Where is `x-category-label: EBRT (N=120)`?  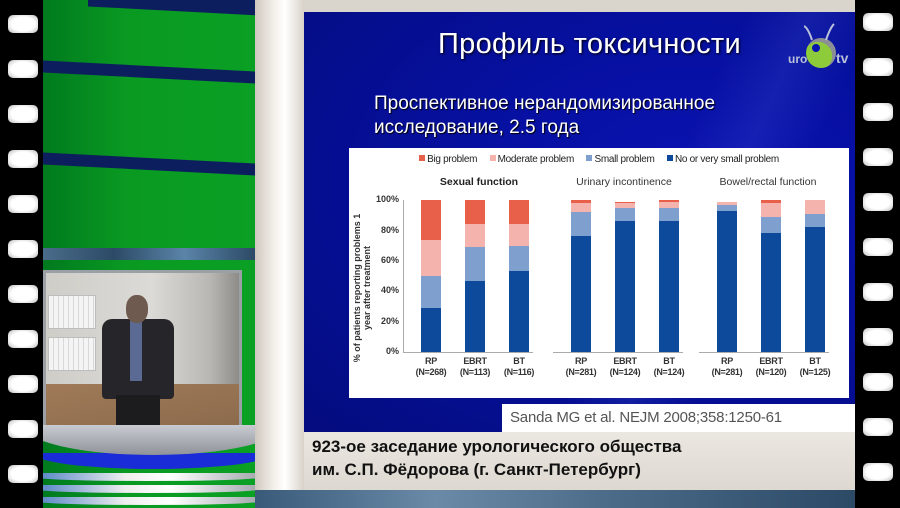
x-category-label: EBRT (N=120) is located at coordinates (771, 366).